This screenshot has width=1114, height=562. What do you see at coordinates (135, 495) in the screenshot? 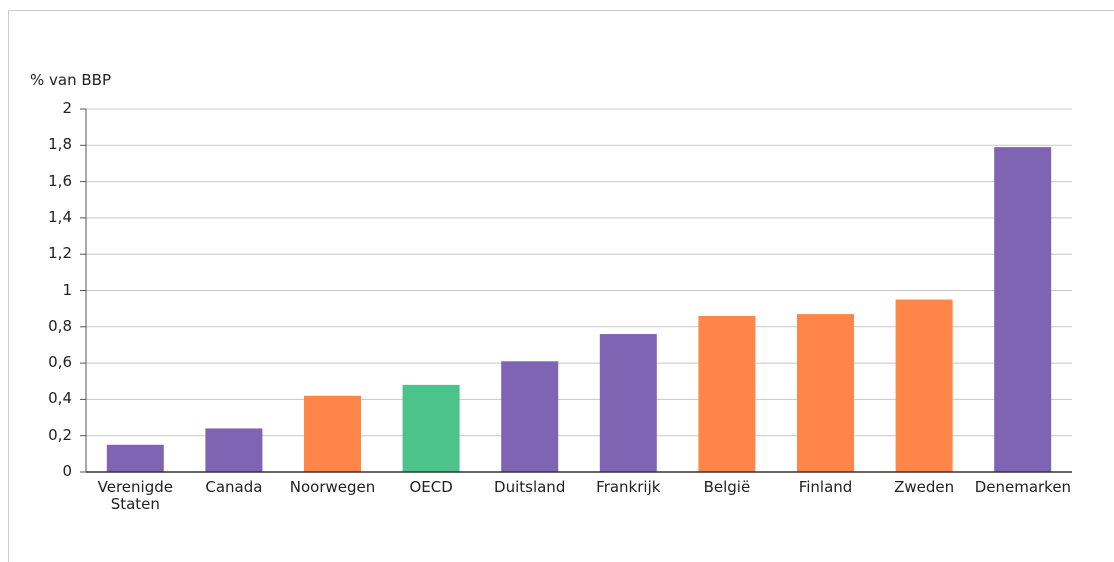
I see `x-tick-label: Verenigde Staten` at bounding box center [135, 495].